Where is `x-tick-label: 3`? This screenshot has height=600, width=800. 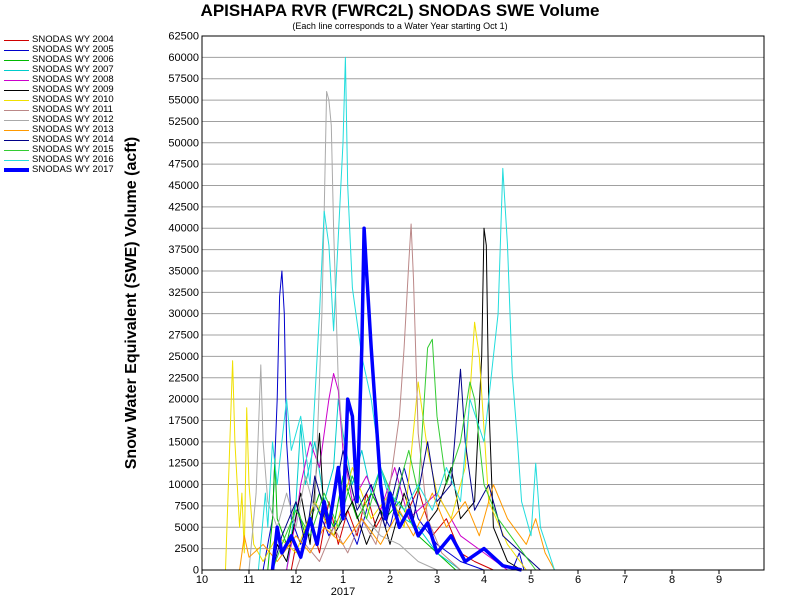
x-tick-label: 3 is located at coordinates (437, 580).